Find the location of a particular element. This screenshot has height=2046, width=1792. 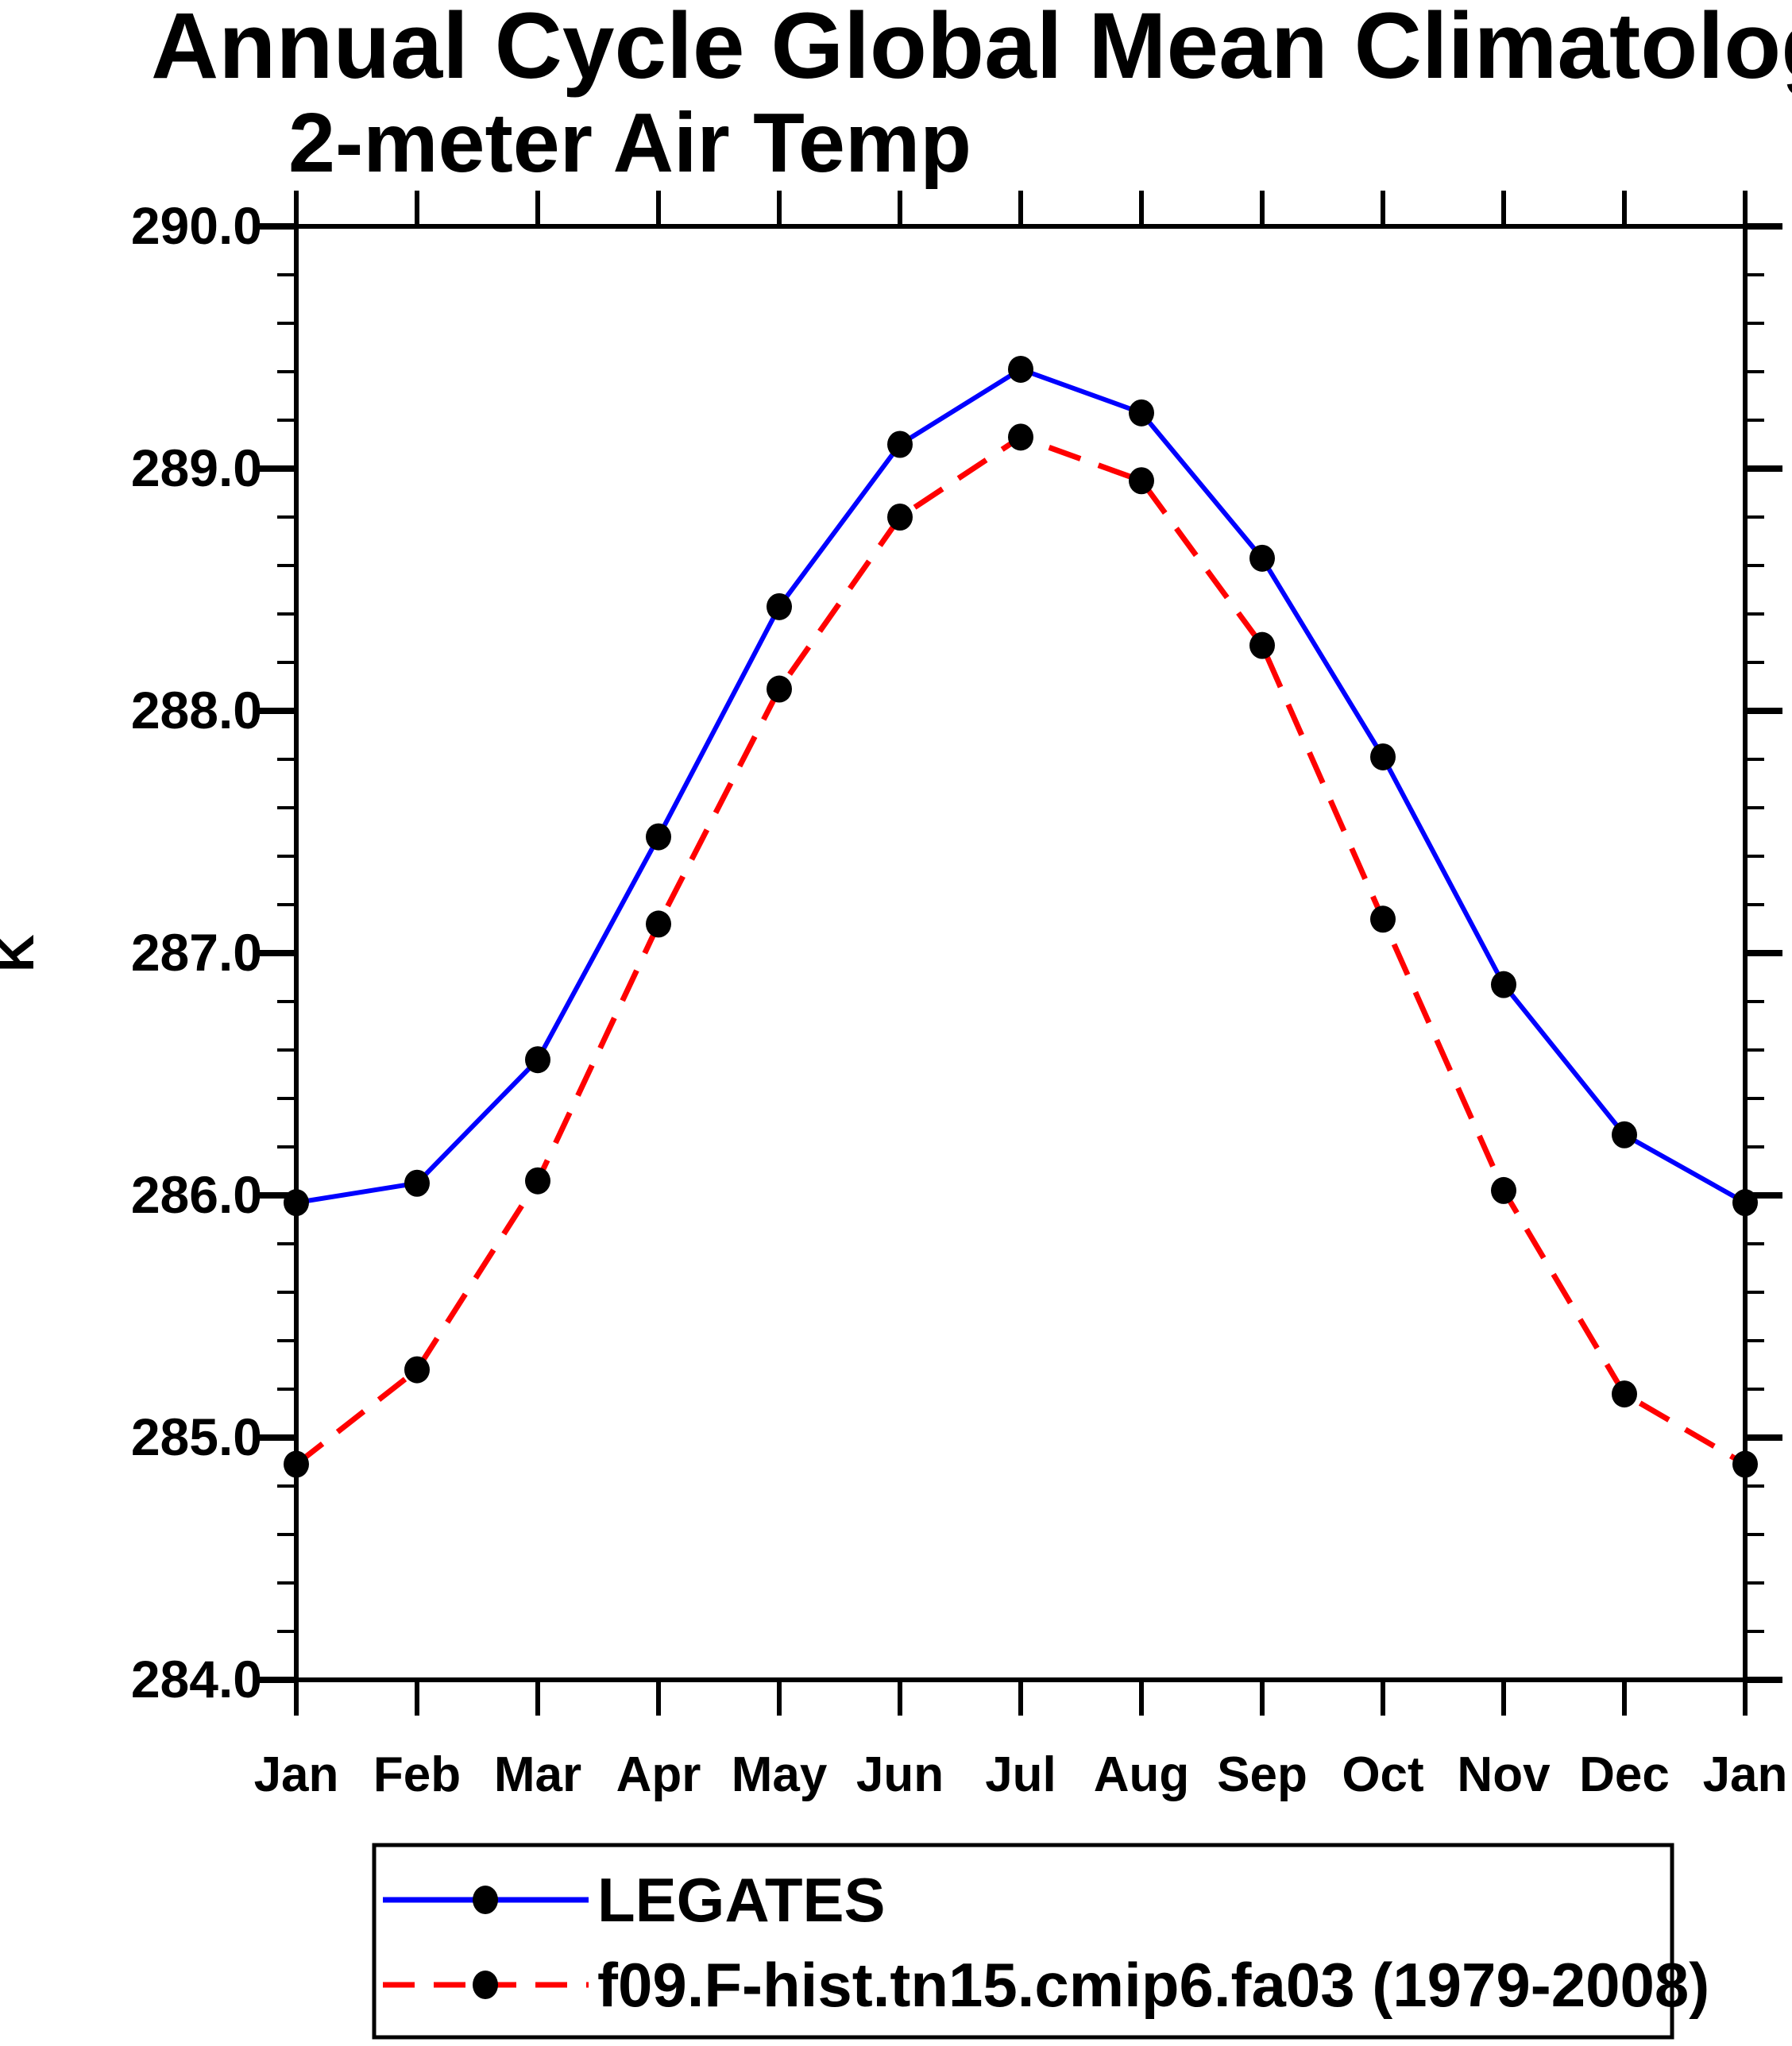

x-tick-label: Mar is located at coordinates (537, 1774).